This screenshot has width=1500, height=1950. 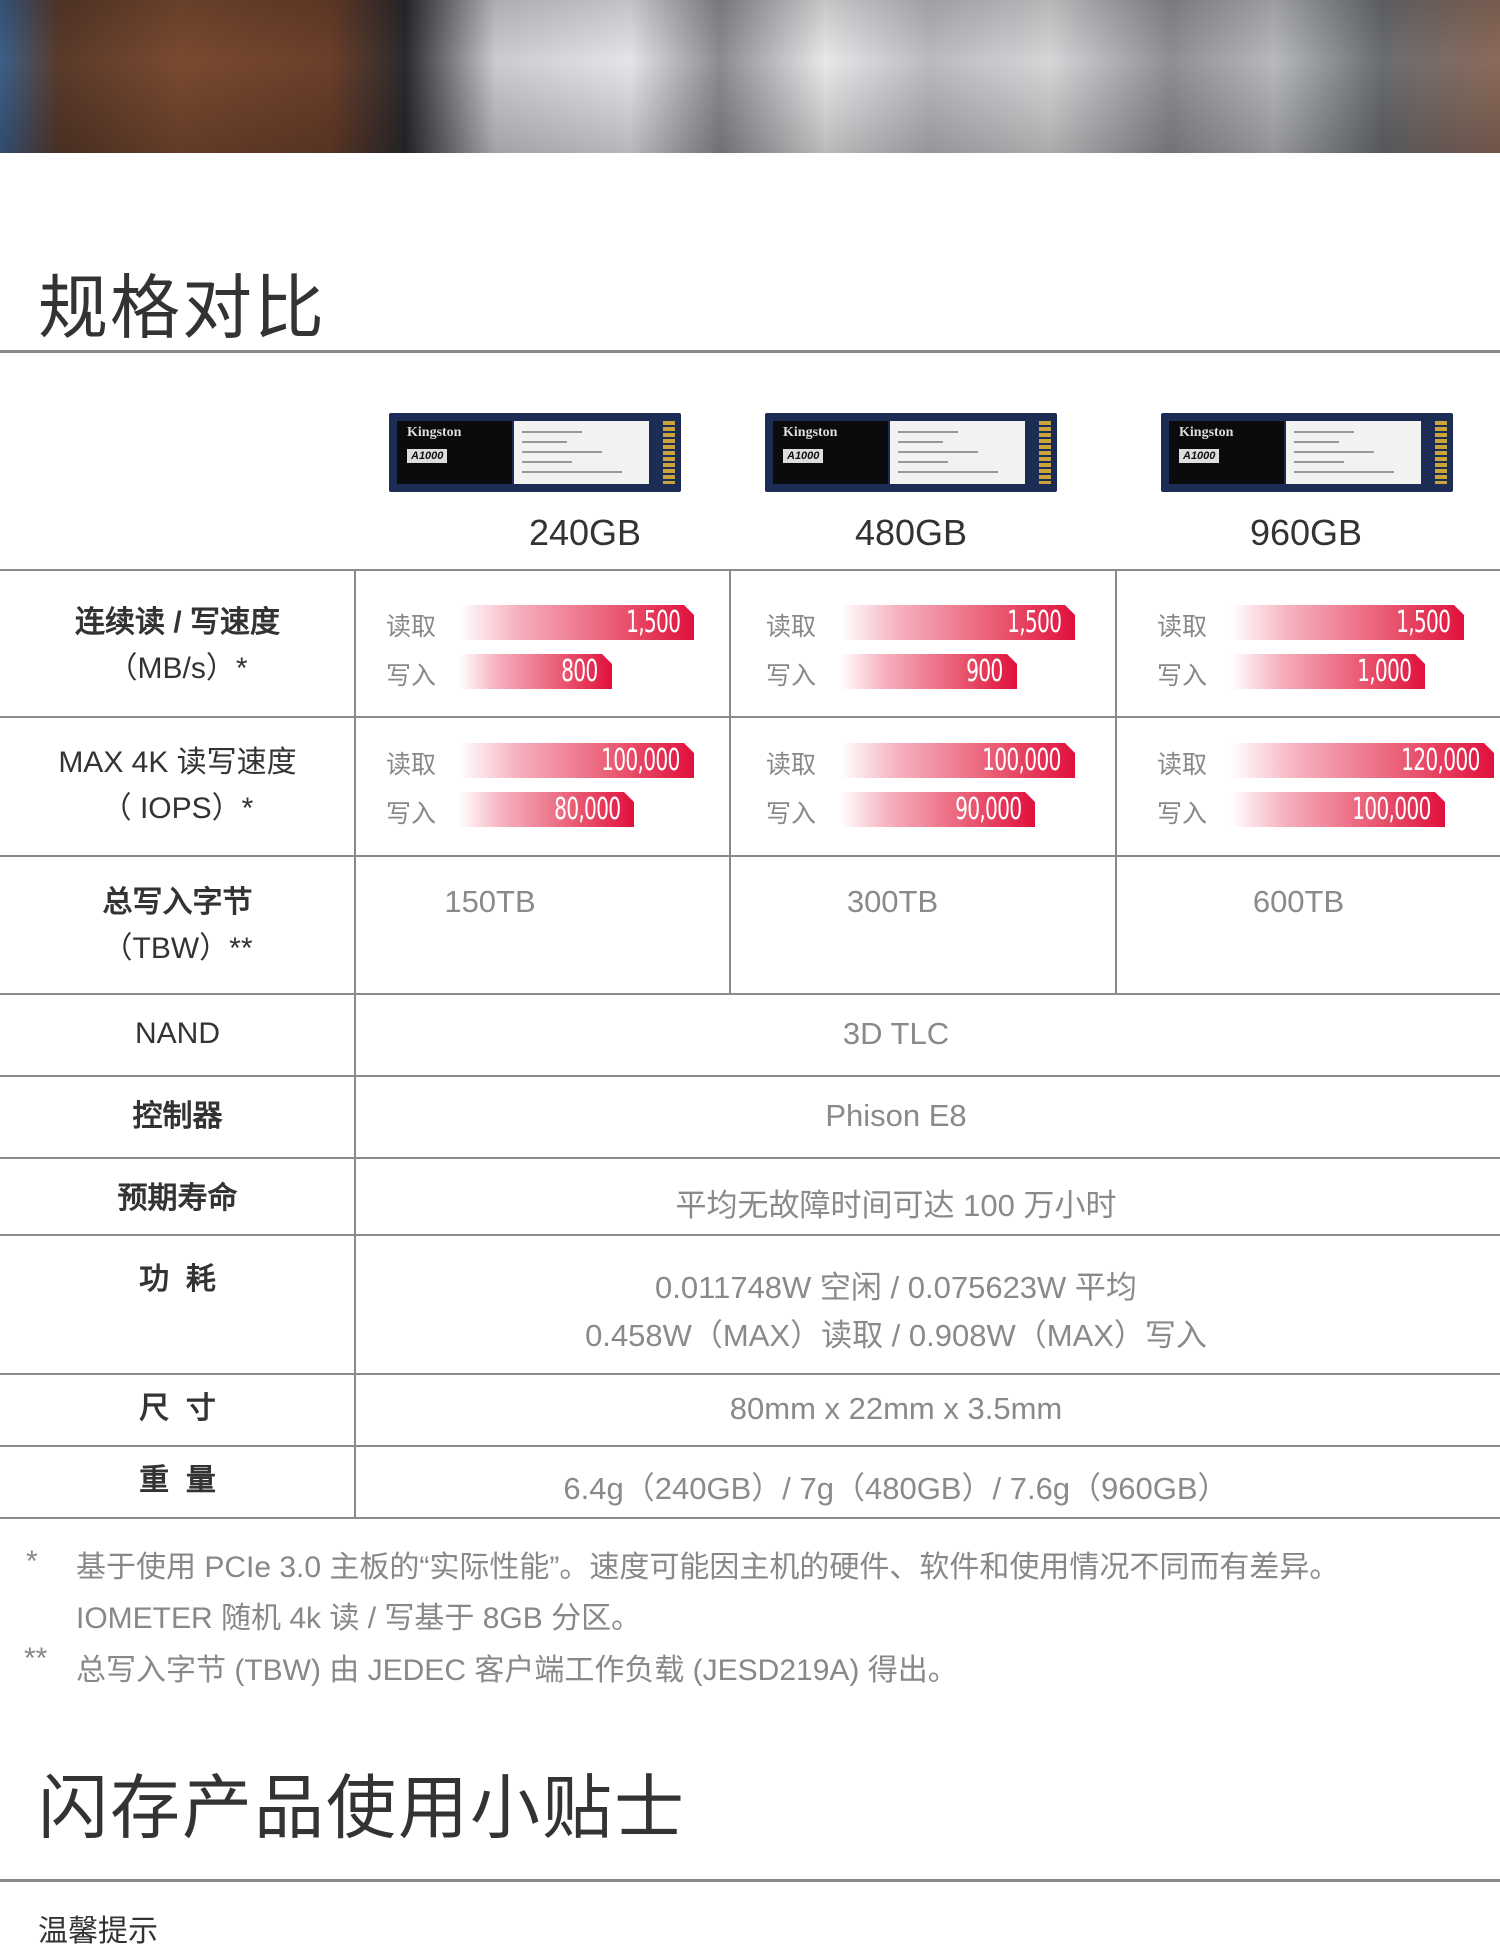 What do you see at coordinates (362, 1808) in the screenshot?
I see `section2-title: 闪存产品使用小贴士` at bounding box center [362, 1808].